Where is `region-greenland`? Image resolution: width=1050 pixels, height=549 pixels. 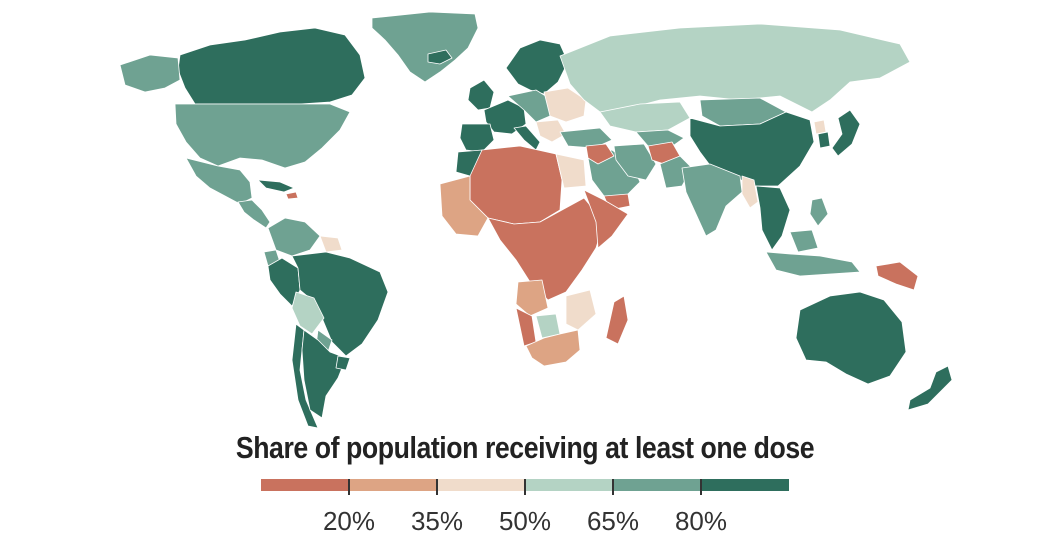 region-greenland is located at coordinates (425, 47).